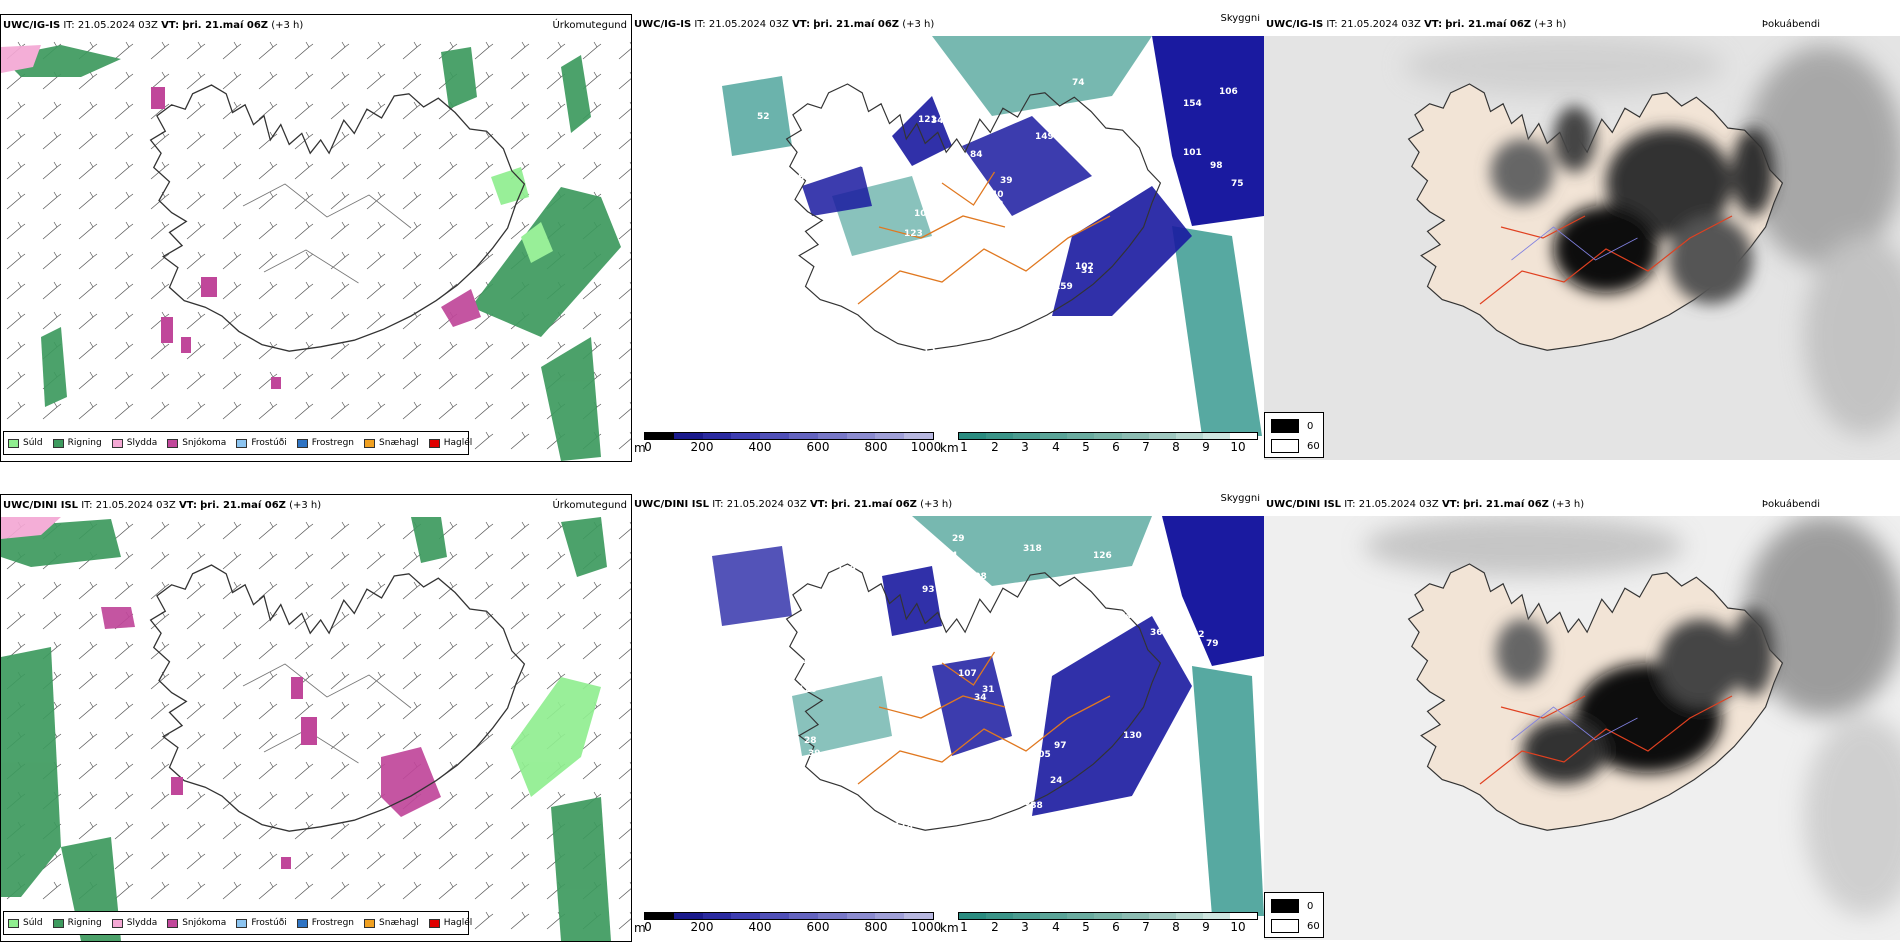  What do you see at coordinates (786, 834) in the screenshot?
I see `visibility-value-label: 222` at bounding box center [786, 834].